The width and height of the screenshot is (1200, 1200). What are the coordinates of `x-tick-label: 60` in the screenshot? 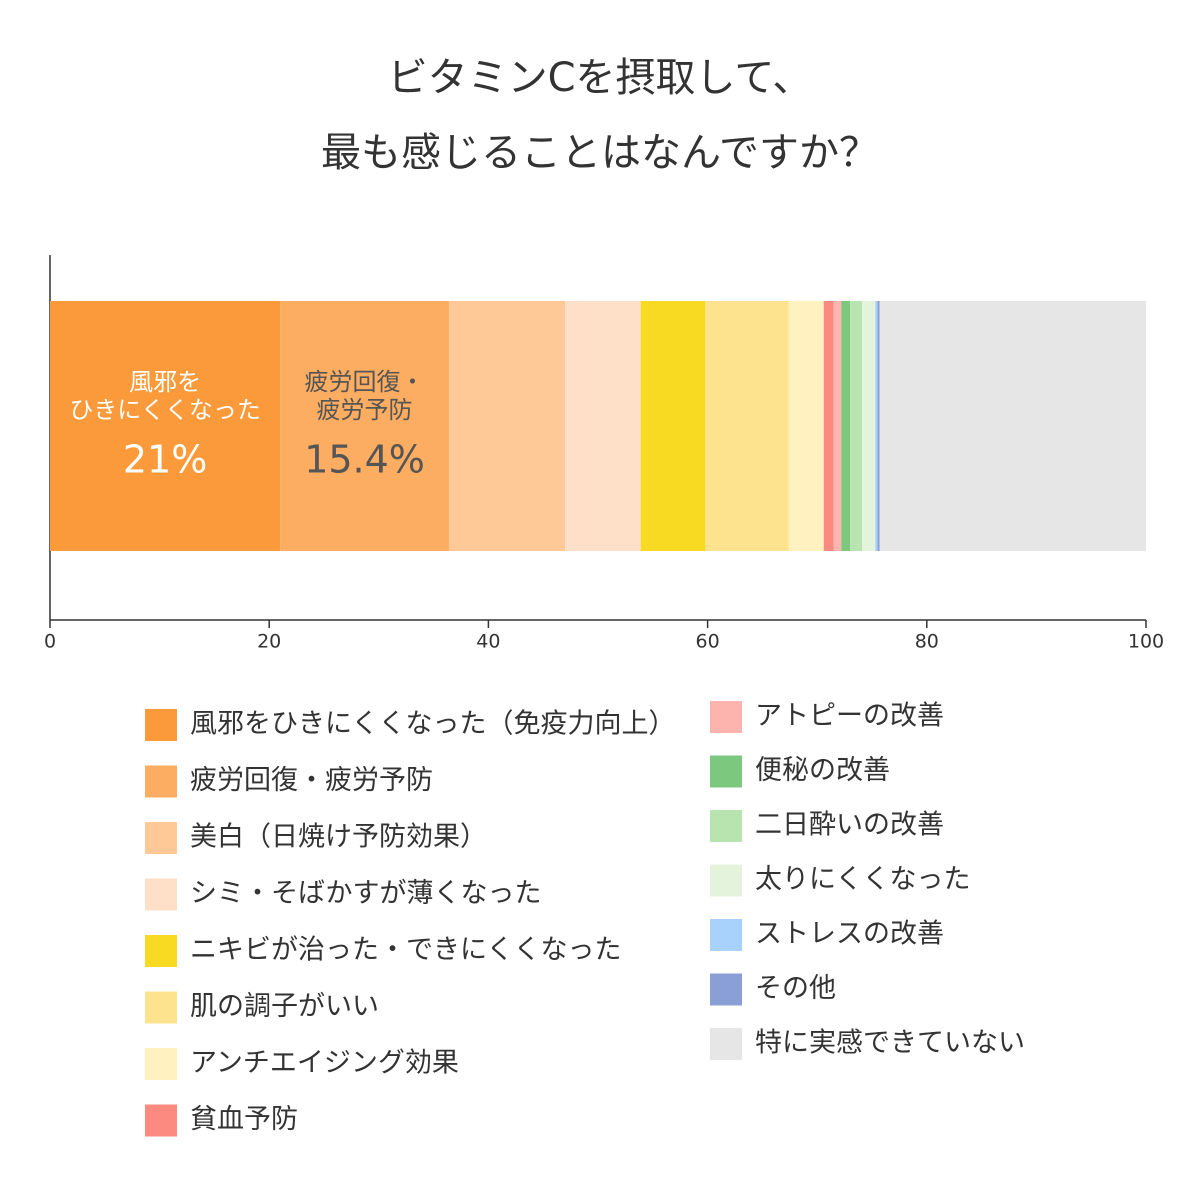 It's located at (708, 642).